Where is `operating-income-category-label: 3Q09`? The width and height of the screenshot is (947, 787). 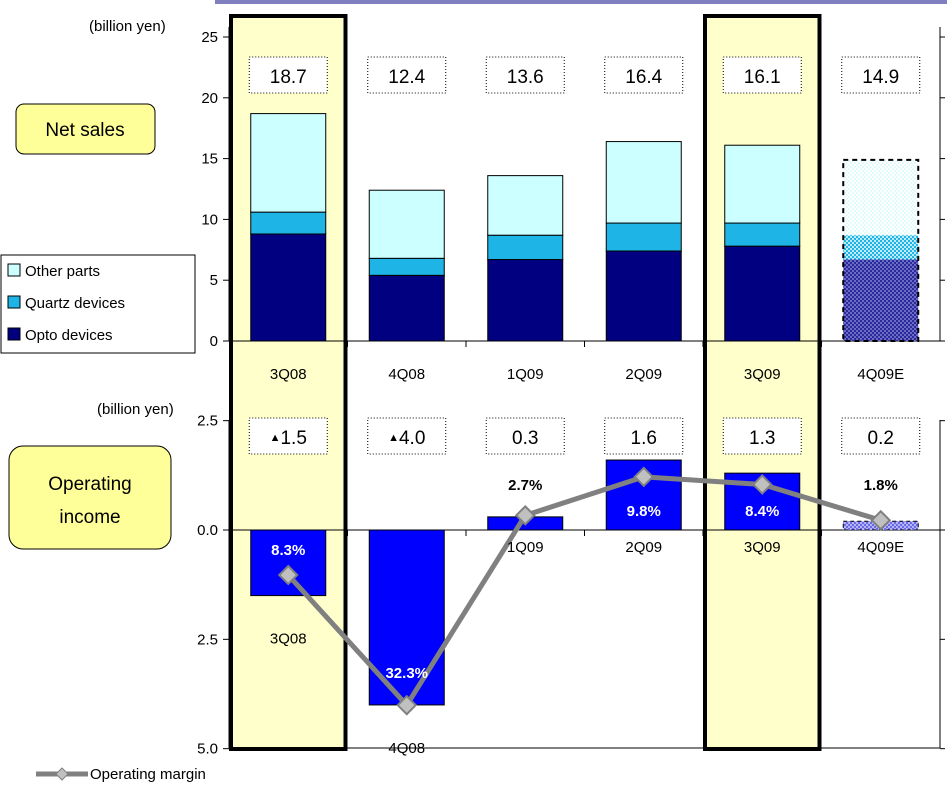 operating-income-category-label: 3Q09 is located at coordinates (762, 547).